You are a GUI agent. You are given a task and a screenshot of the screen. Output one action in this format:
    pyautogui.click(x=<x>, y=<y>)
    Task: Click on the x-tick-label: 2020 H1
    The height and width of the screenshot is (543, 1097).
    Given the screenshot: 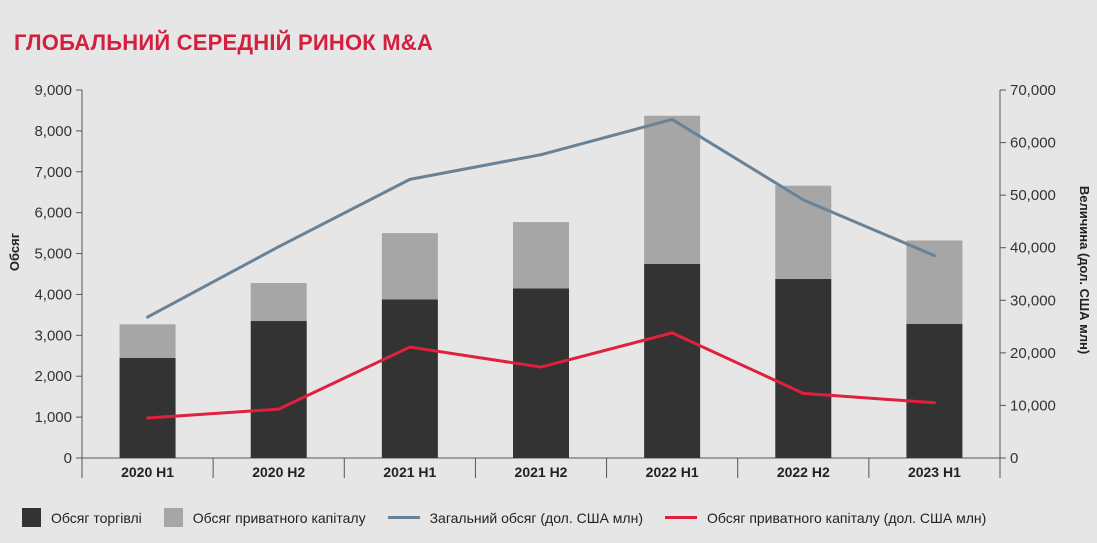 What is the action you would take?
    pyautogui.click(x=147, y=472)
    